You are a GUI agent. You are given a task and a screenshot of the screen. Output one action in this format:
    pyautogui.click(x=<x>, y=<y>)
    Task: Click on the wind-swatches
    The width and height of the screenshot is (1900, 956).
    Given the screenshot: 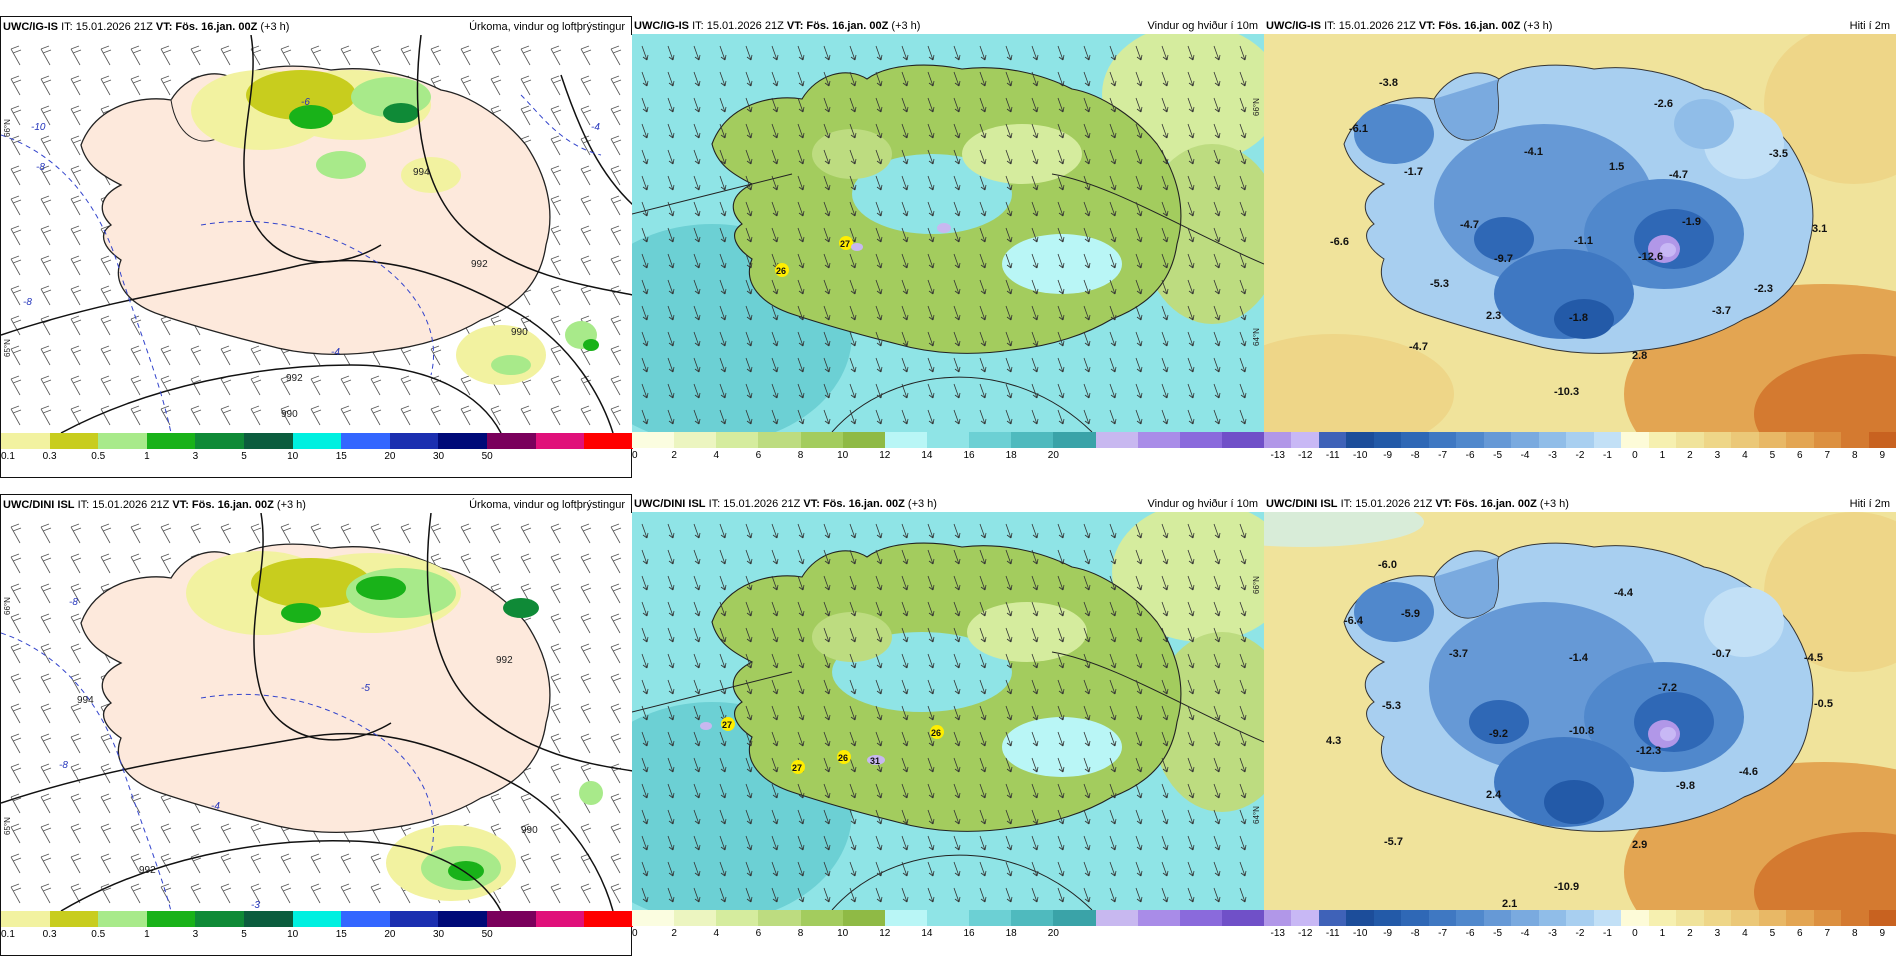 What is the action you would take?
    pyautogui.click(x=948, y=440)
    